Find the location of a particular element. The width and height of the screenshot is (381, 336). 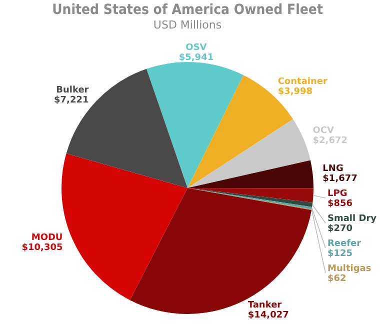

data-label: $62 is located at coordinates (337, 279).